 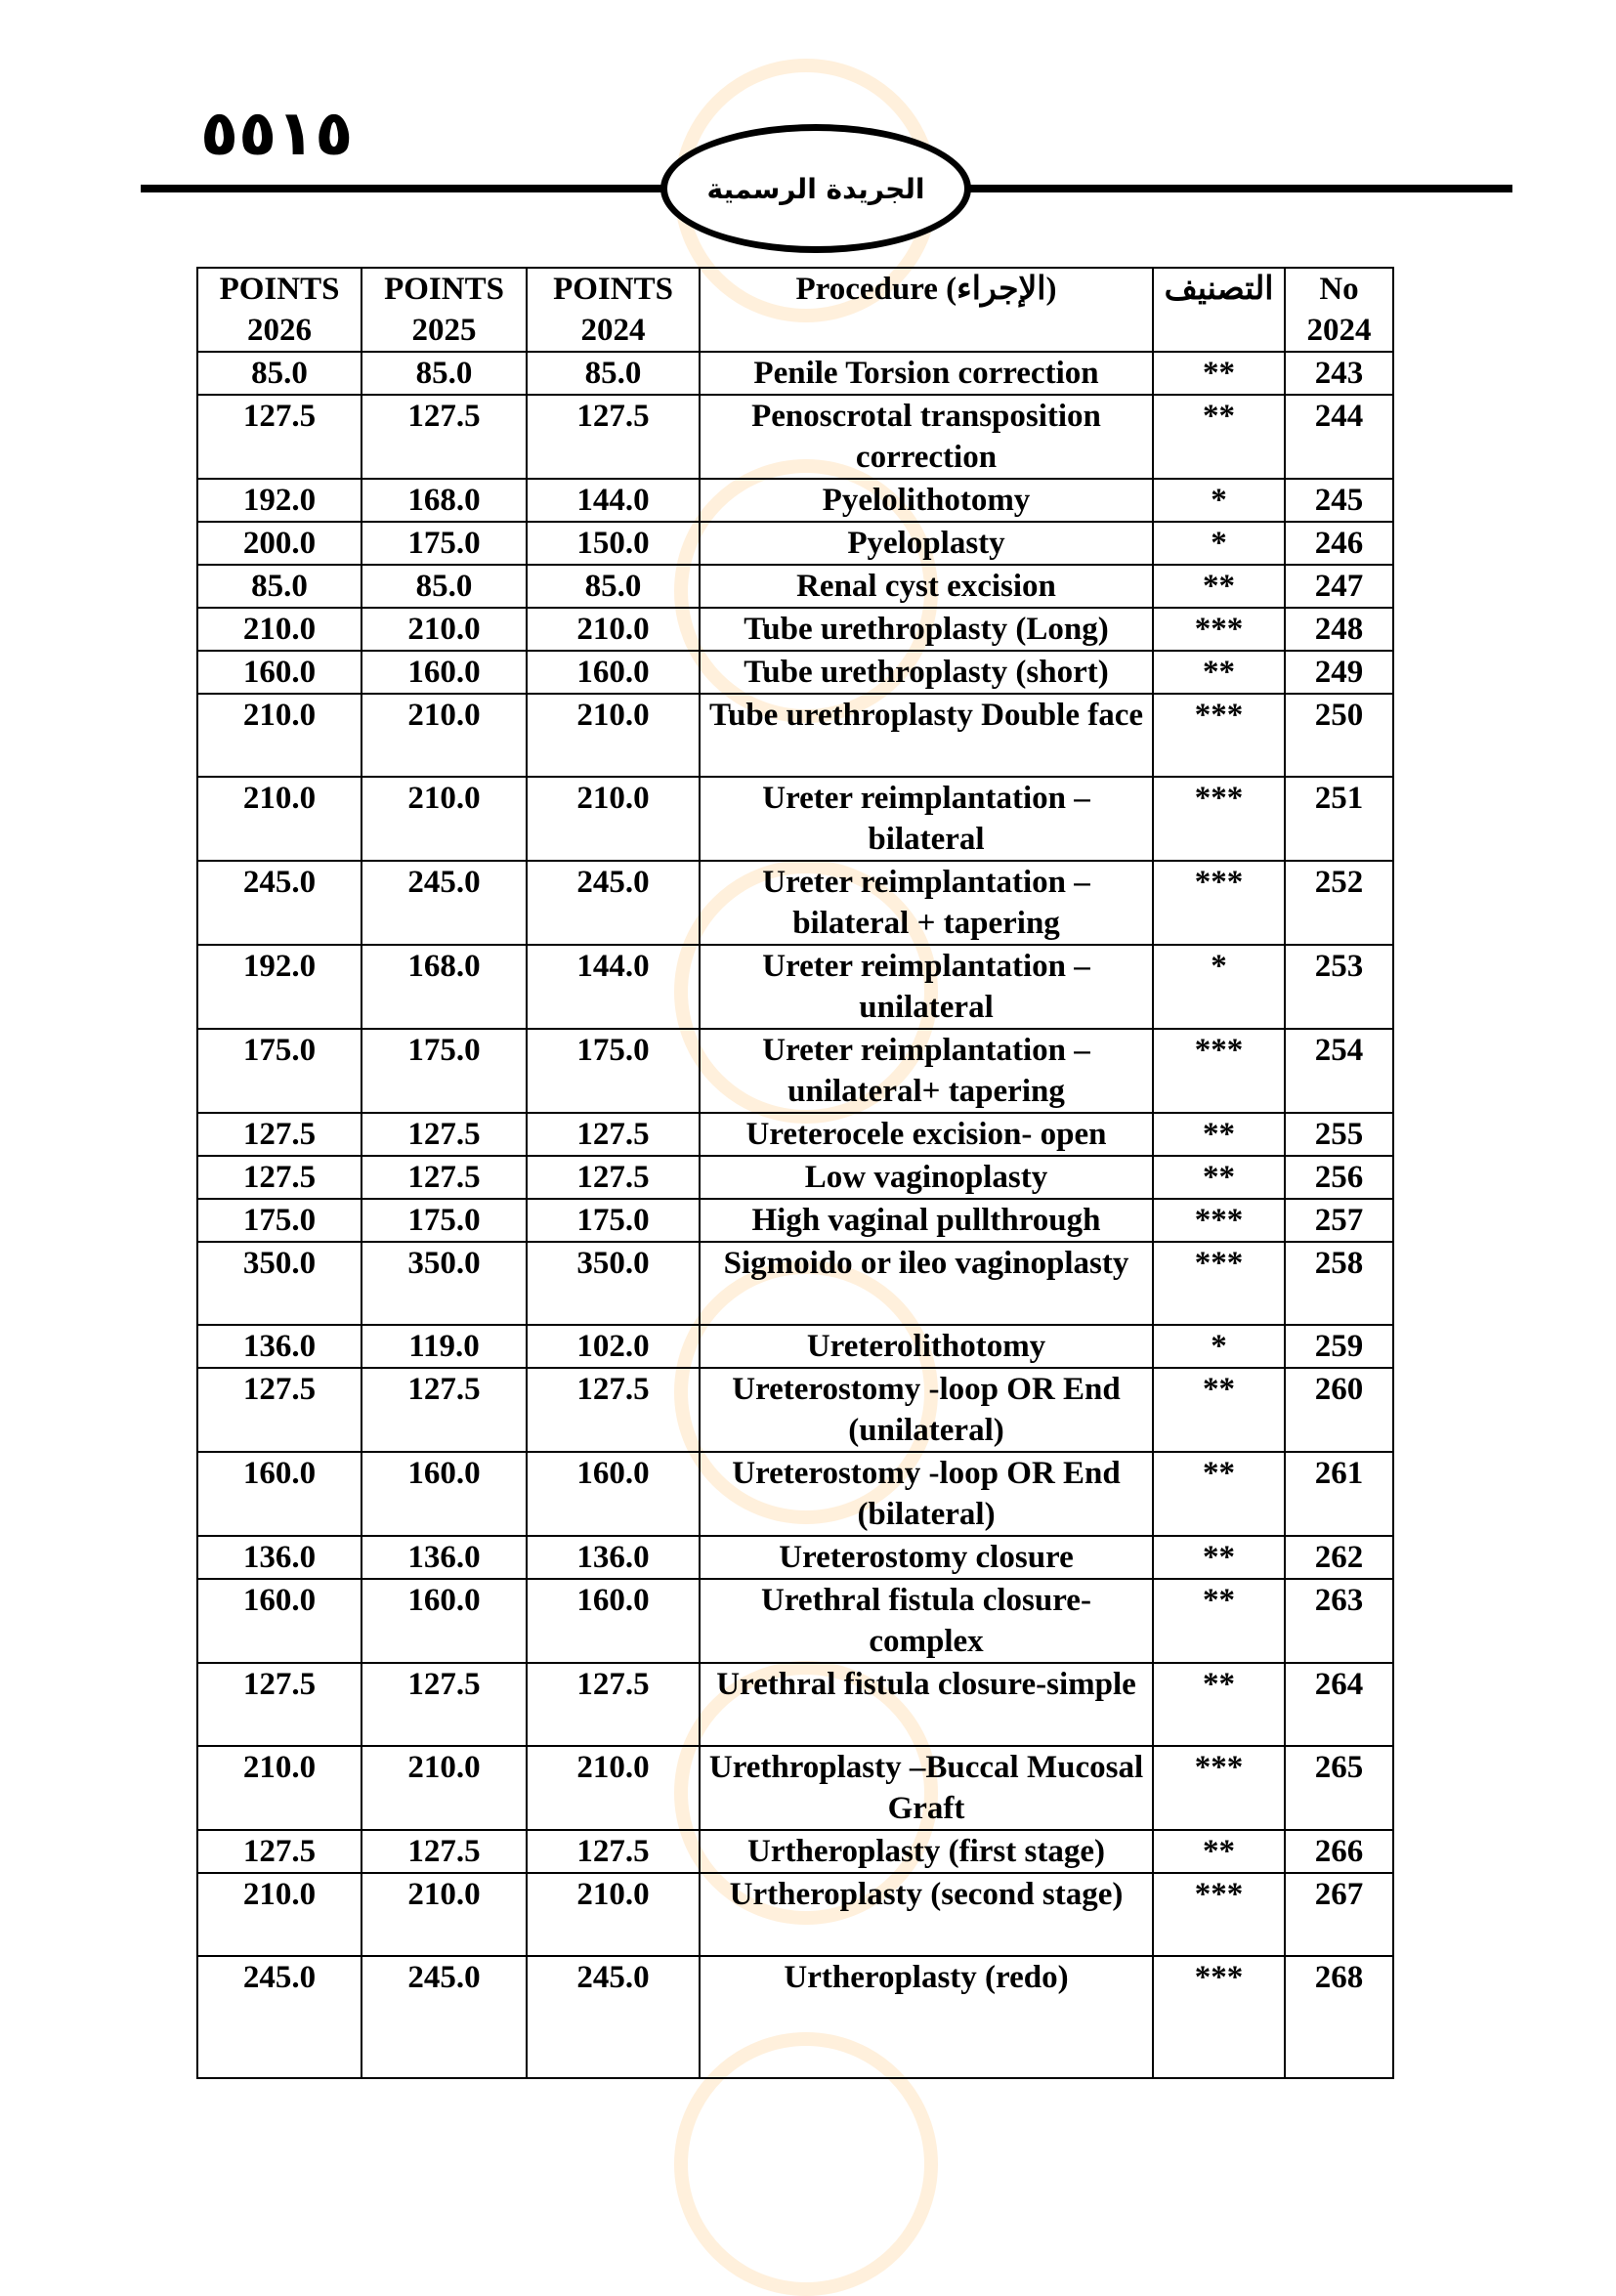 What do you see at coordinates (926, 1134) in the screenshot?
I see `col-procedure-cell: Ureterocele excision- open` at bounding box center [926, 1134].